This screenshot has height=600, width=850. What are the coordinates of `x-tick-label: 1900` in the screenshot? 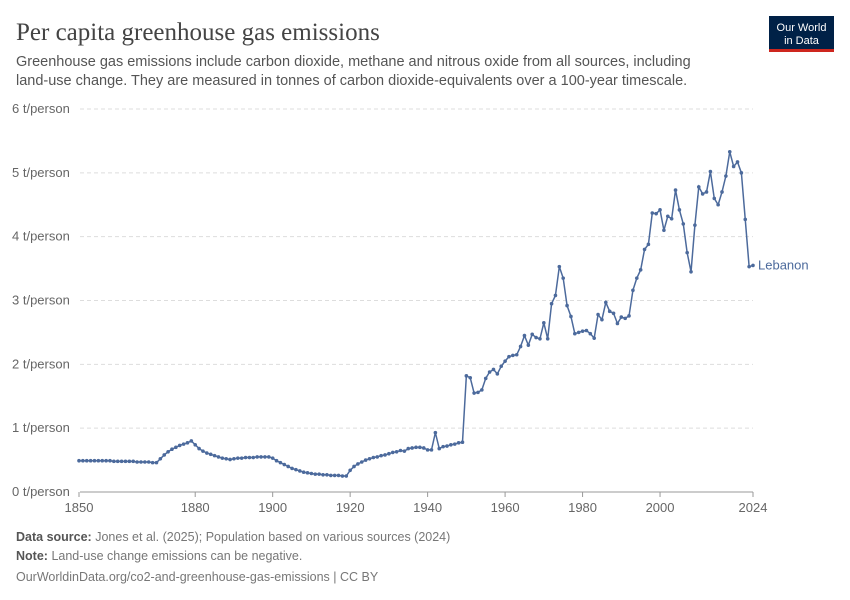 It's located at (272, 507).